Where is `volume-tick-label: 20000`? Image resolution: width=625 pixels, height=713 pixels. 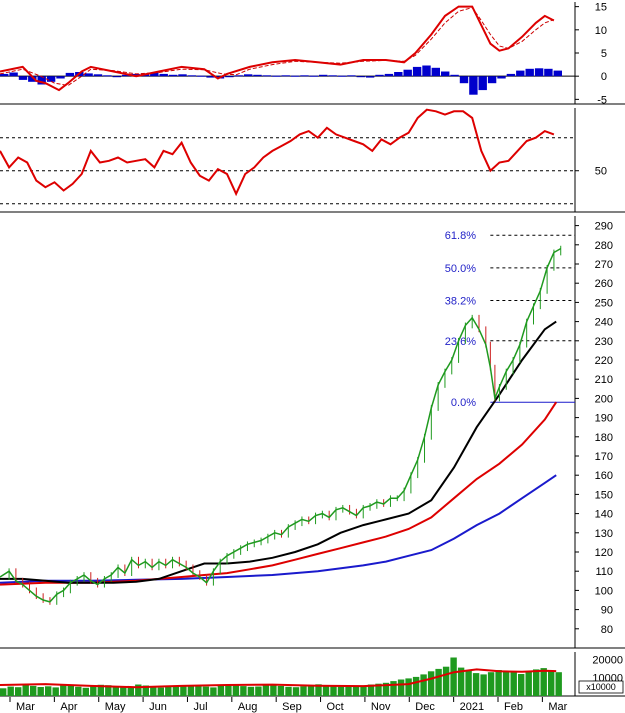
volume-tick-label: 20000 is located at coordinates (607, 660).